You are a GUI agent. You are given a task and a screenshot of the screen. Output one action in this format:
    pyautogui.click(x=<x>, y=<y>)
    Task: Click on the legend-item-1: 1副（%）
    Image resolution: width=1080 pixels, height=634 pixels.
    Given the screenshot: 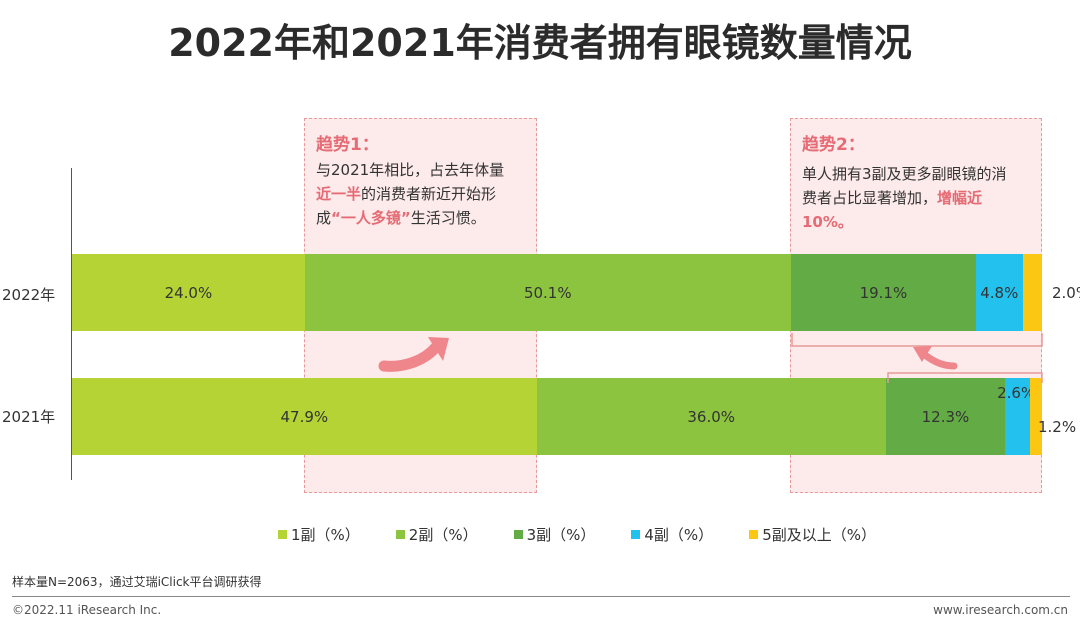 What is the action you would take?
    pyautogui.click(x=319, y=534)
    